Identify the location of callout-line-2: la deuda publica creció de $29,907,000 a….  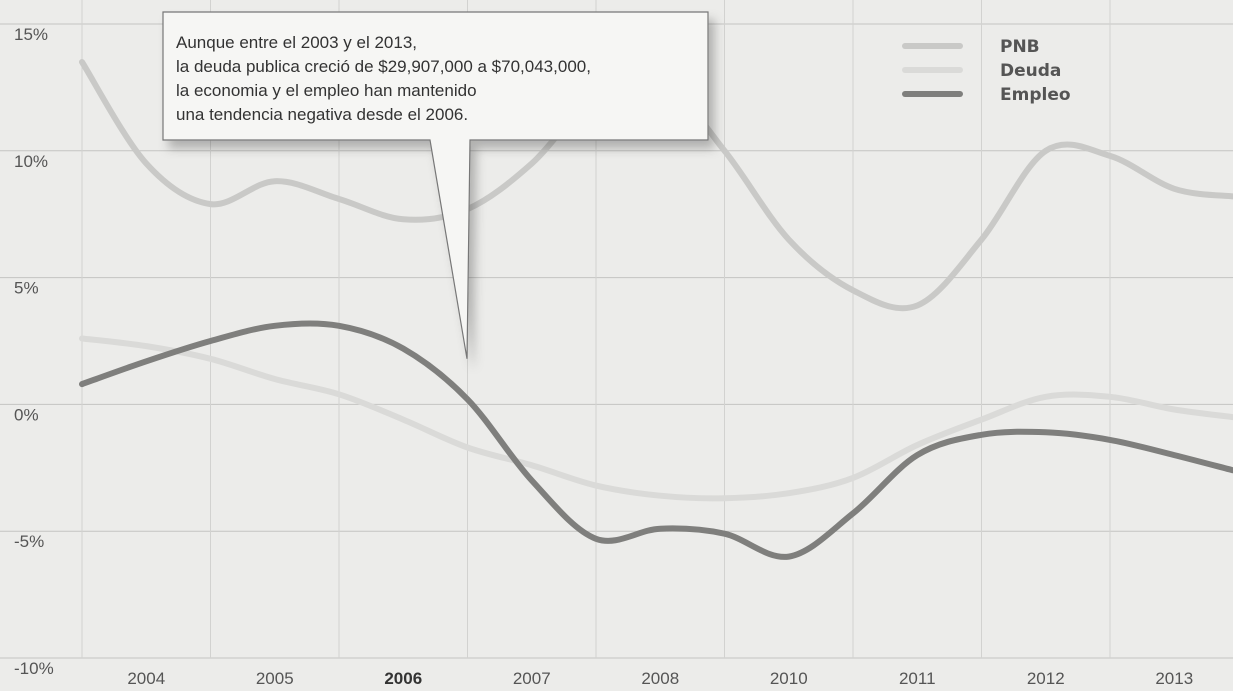
(383, 66).